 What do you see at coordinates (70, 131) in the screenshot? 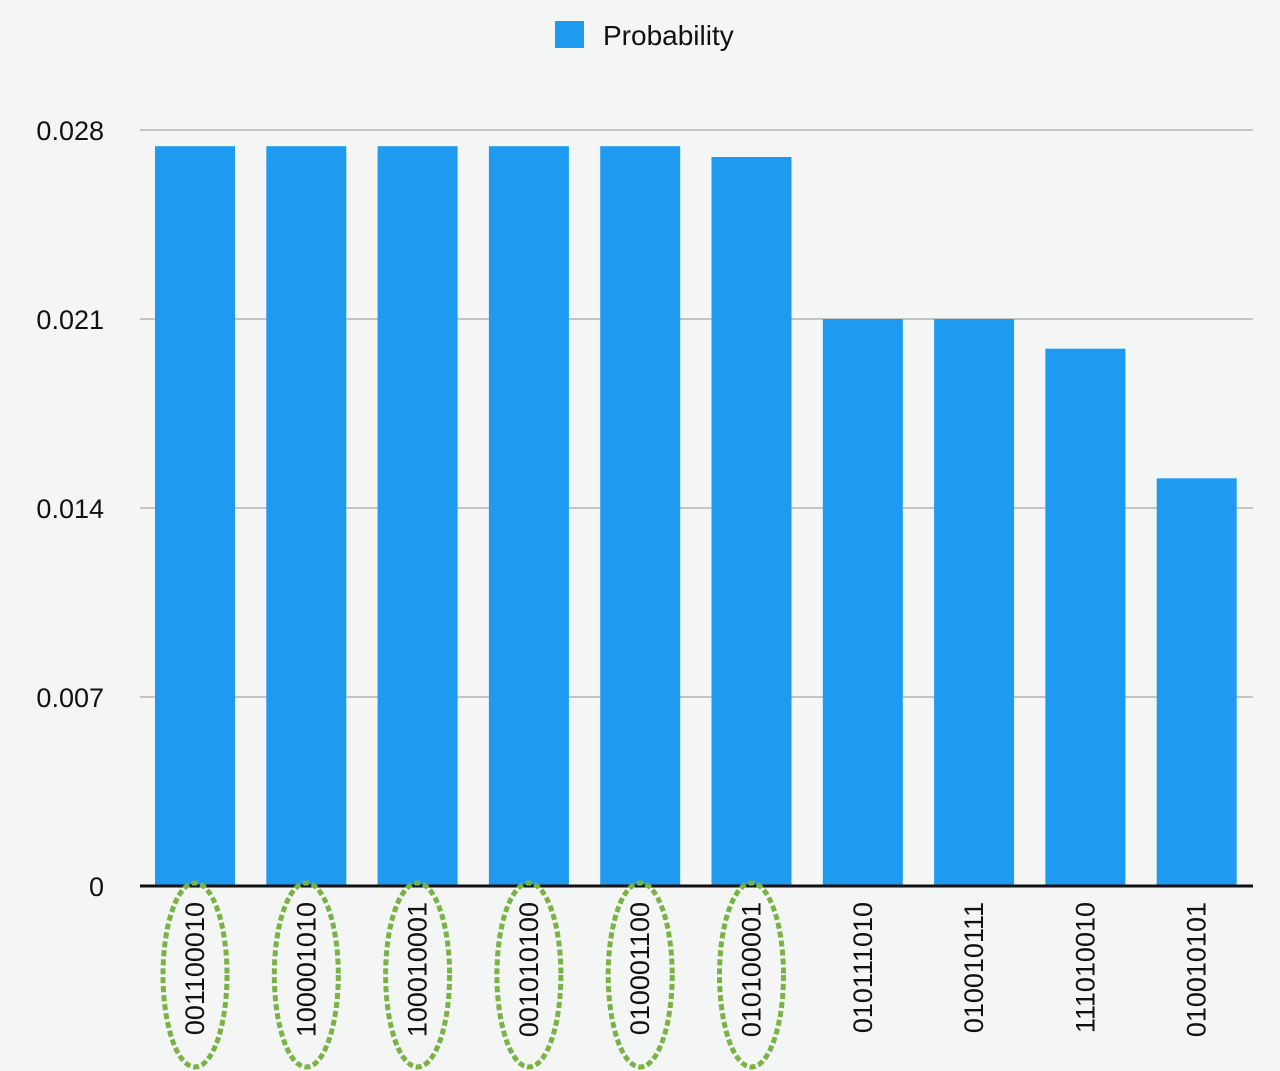
I see `y-tick-label: 0.028` at bounding box center [70, 131].